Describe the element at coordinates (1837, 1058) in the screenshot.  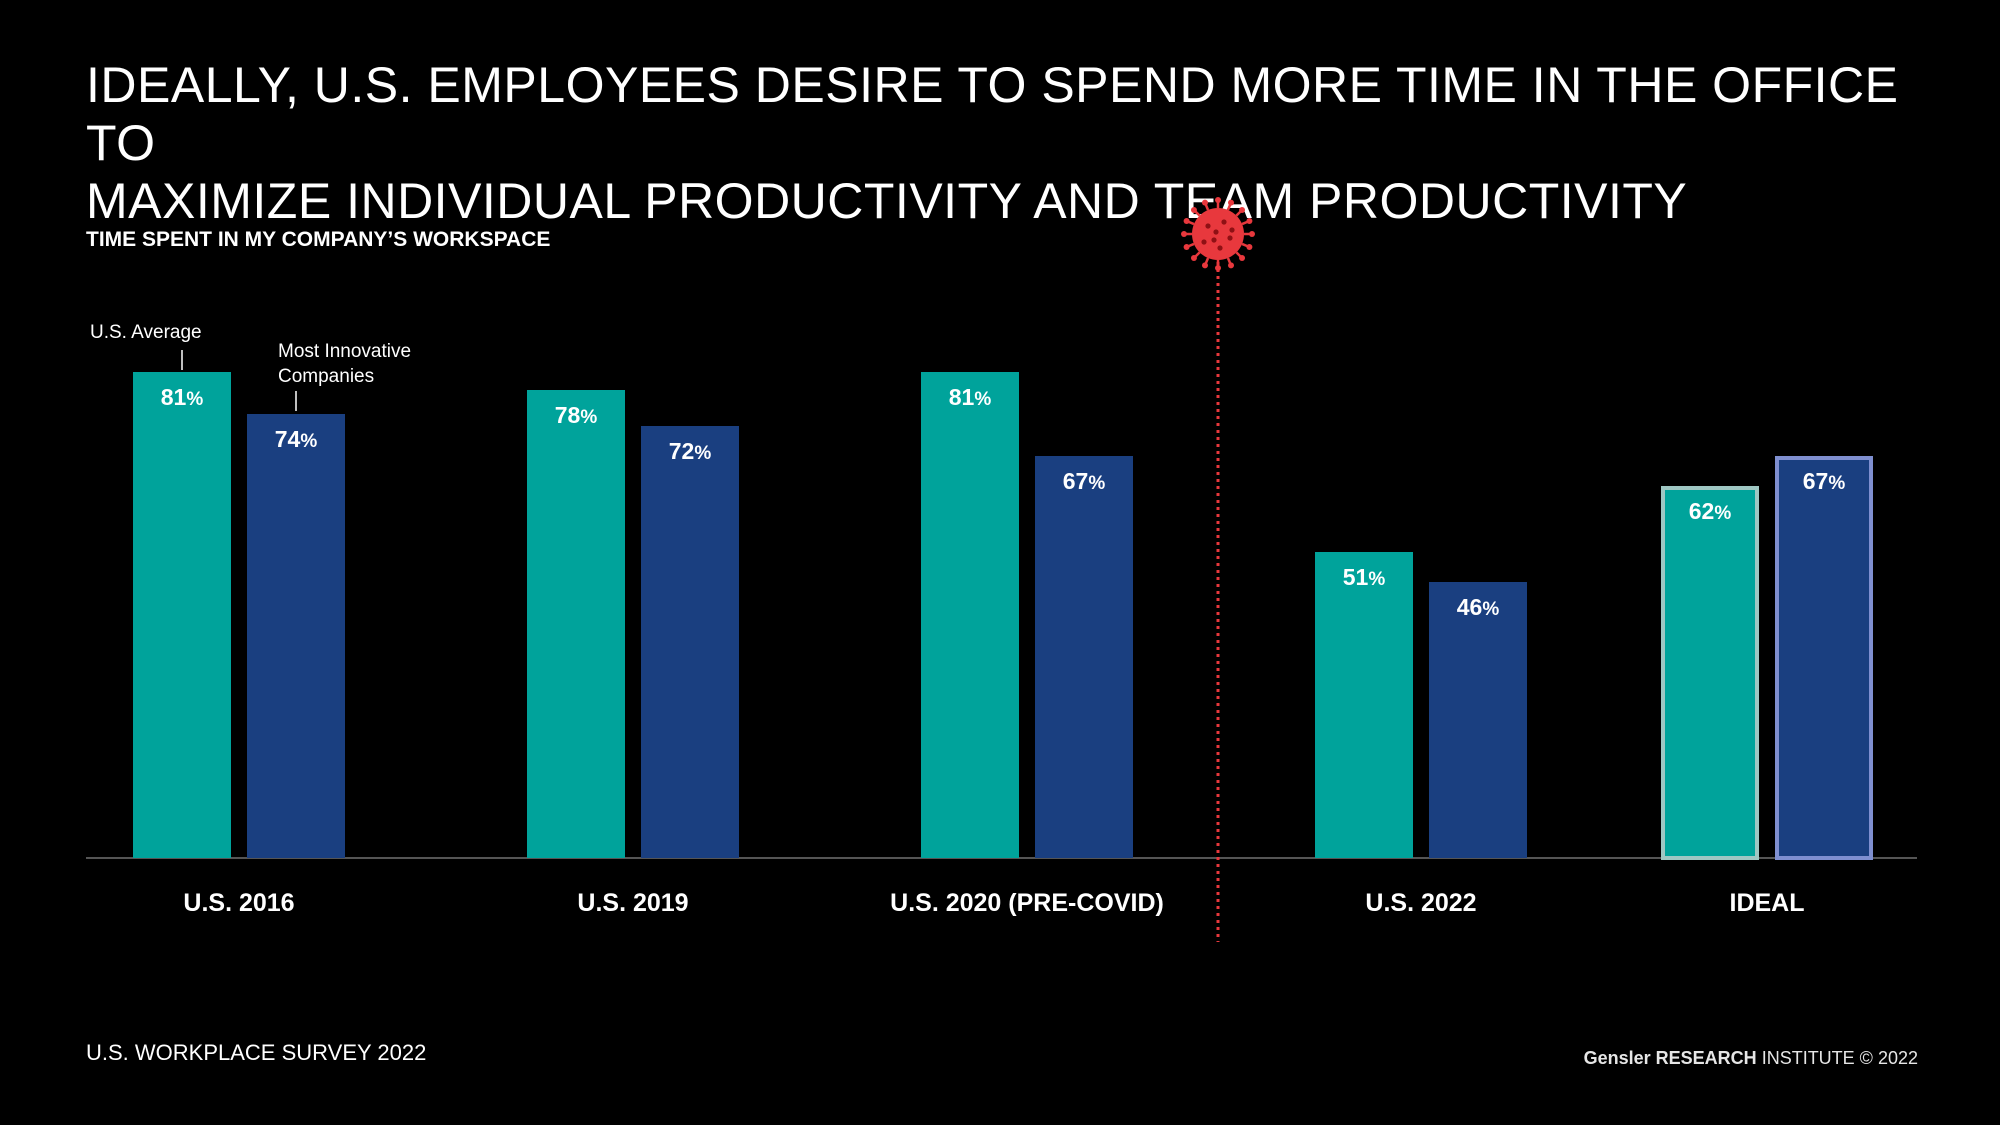
I see `brand-institute: INSTITUTE © 2022` at that location.